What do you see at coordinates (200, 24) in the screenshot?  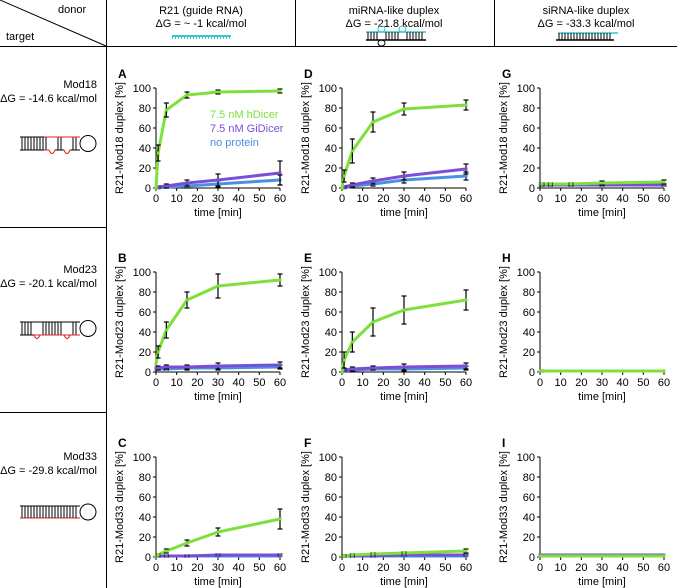 I see `column-dg: ΔG = ~ -1 kcal/mol` at bounding box center [200, 24].